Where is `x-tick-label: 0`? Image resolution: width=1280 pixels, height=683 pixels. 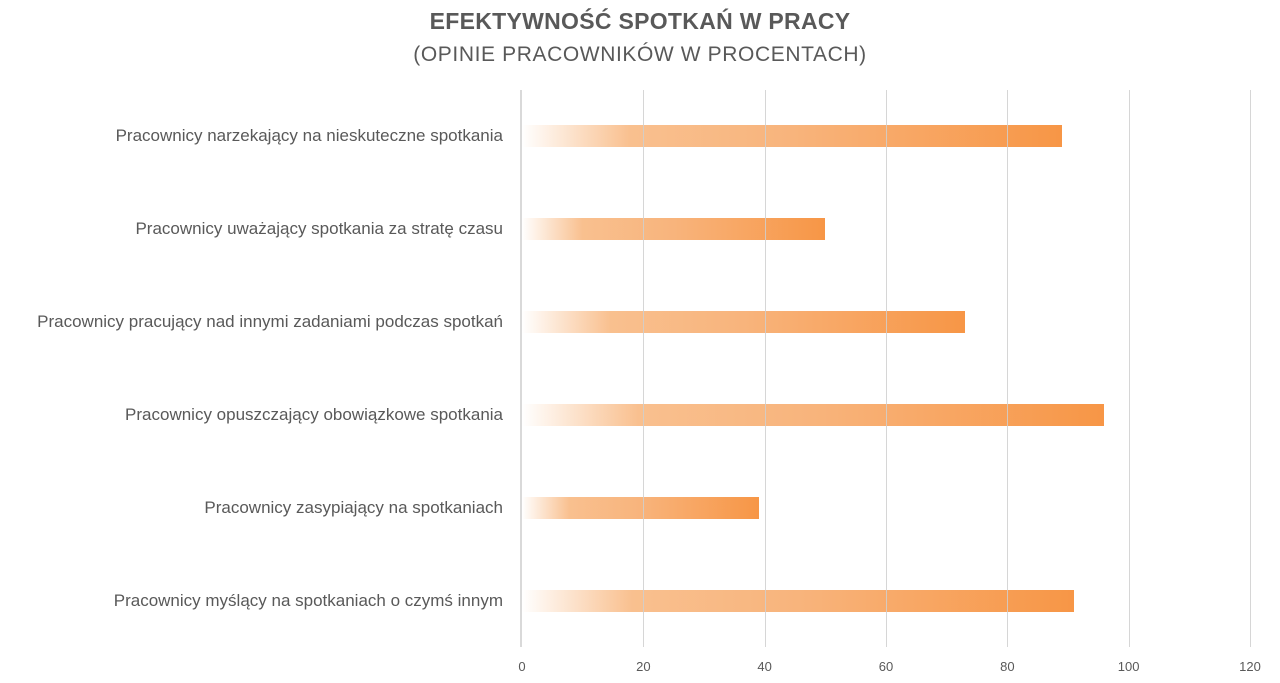
x-tick-label: 0 is located at coordinates (522, 666).